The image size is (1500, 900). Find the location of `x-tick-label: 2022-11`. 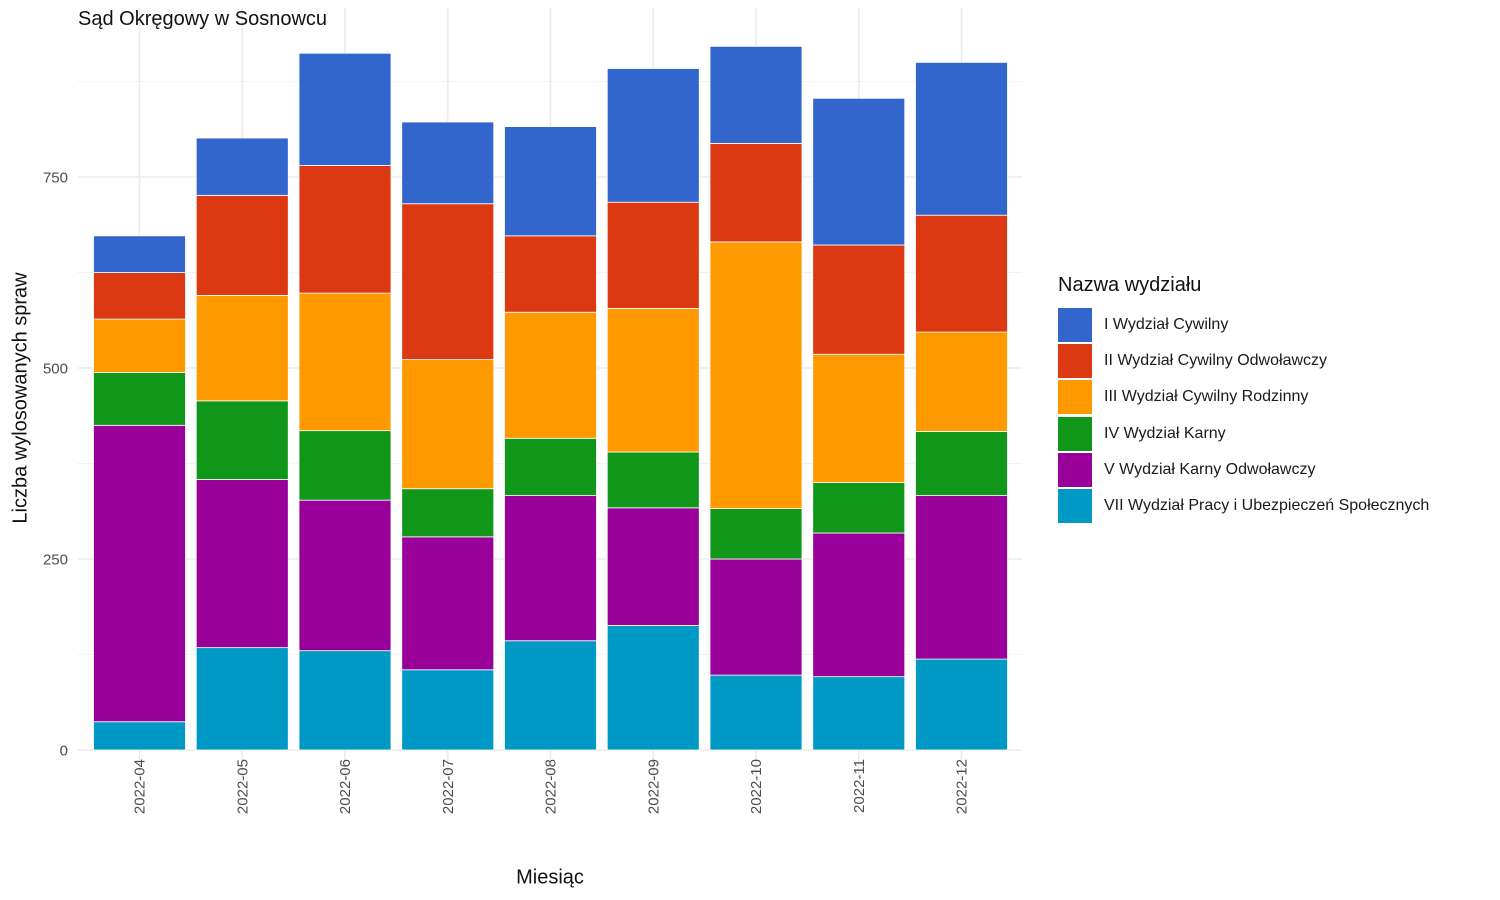

x-tick-label: 2022-11 is located at coordinates (859, 786).